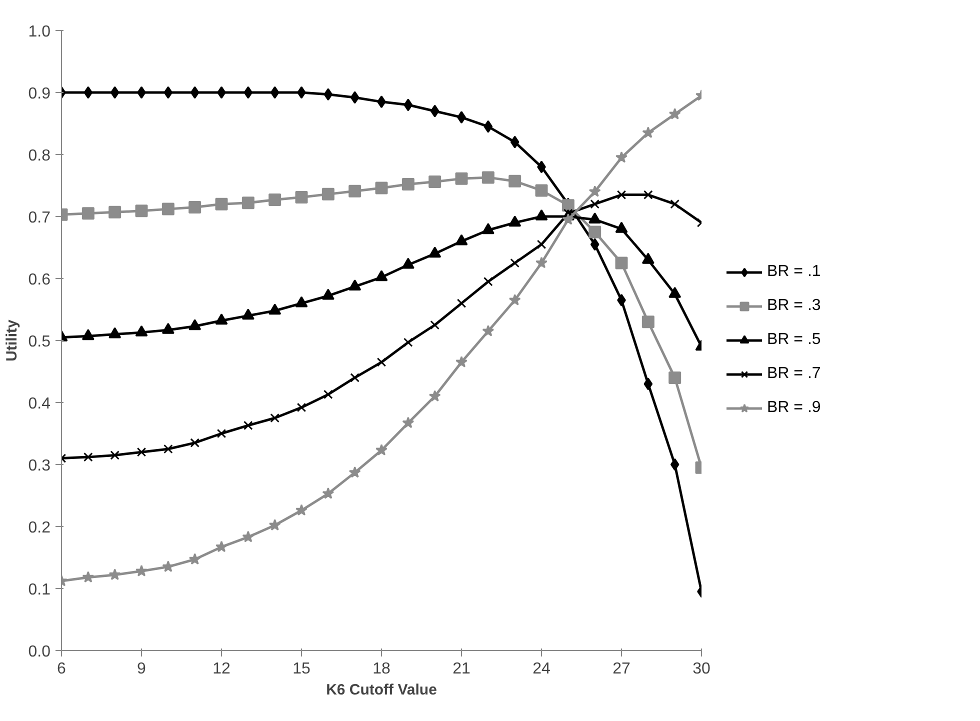  What do you see at coordinates (621, 669) in the screenshot?
I see `x-tick-label: 27` at bounding box center [621, 669].